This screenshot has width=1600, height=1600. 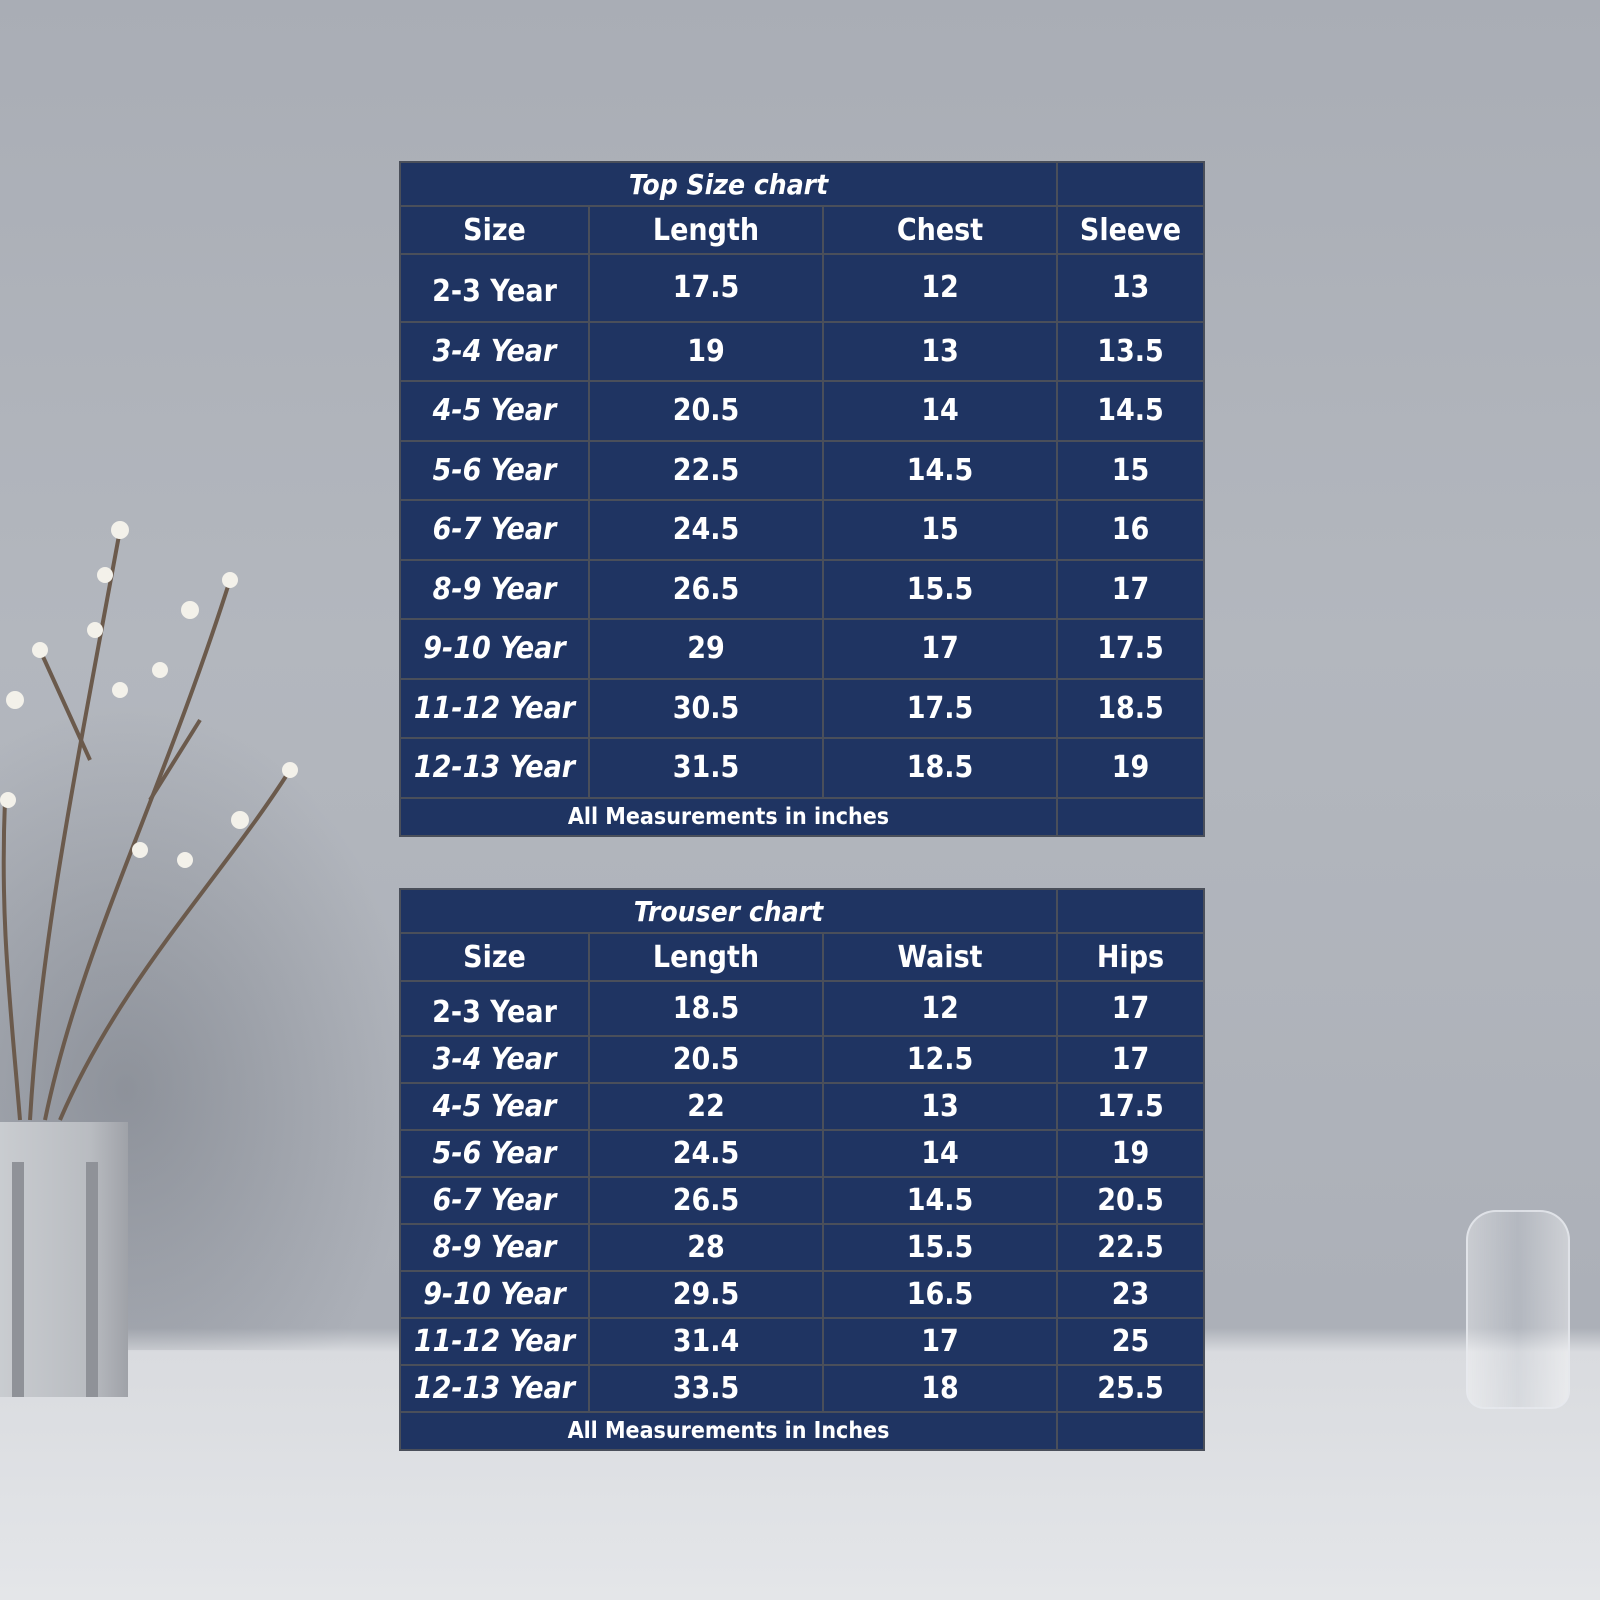 What do you see at coordinates (940, 957) in the screenshot?
I see `column-header: Waist` at bounding box center [940, 957].